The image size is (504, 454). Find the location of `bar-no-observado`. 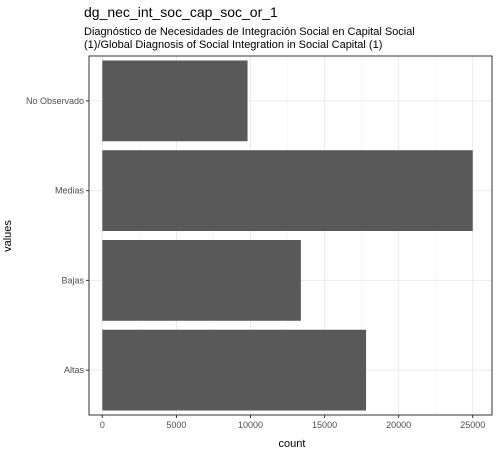

bar-no-observado is located at coordinates (175, 101).